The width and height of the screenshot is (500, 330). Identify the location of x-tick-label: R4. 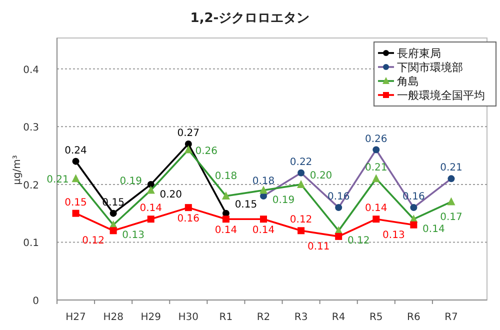
(339, 317).